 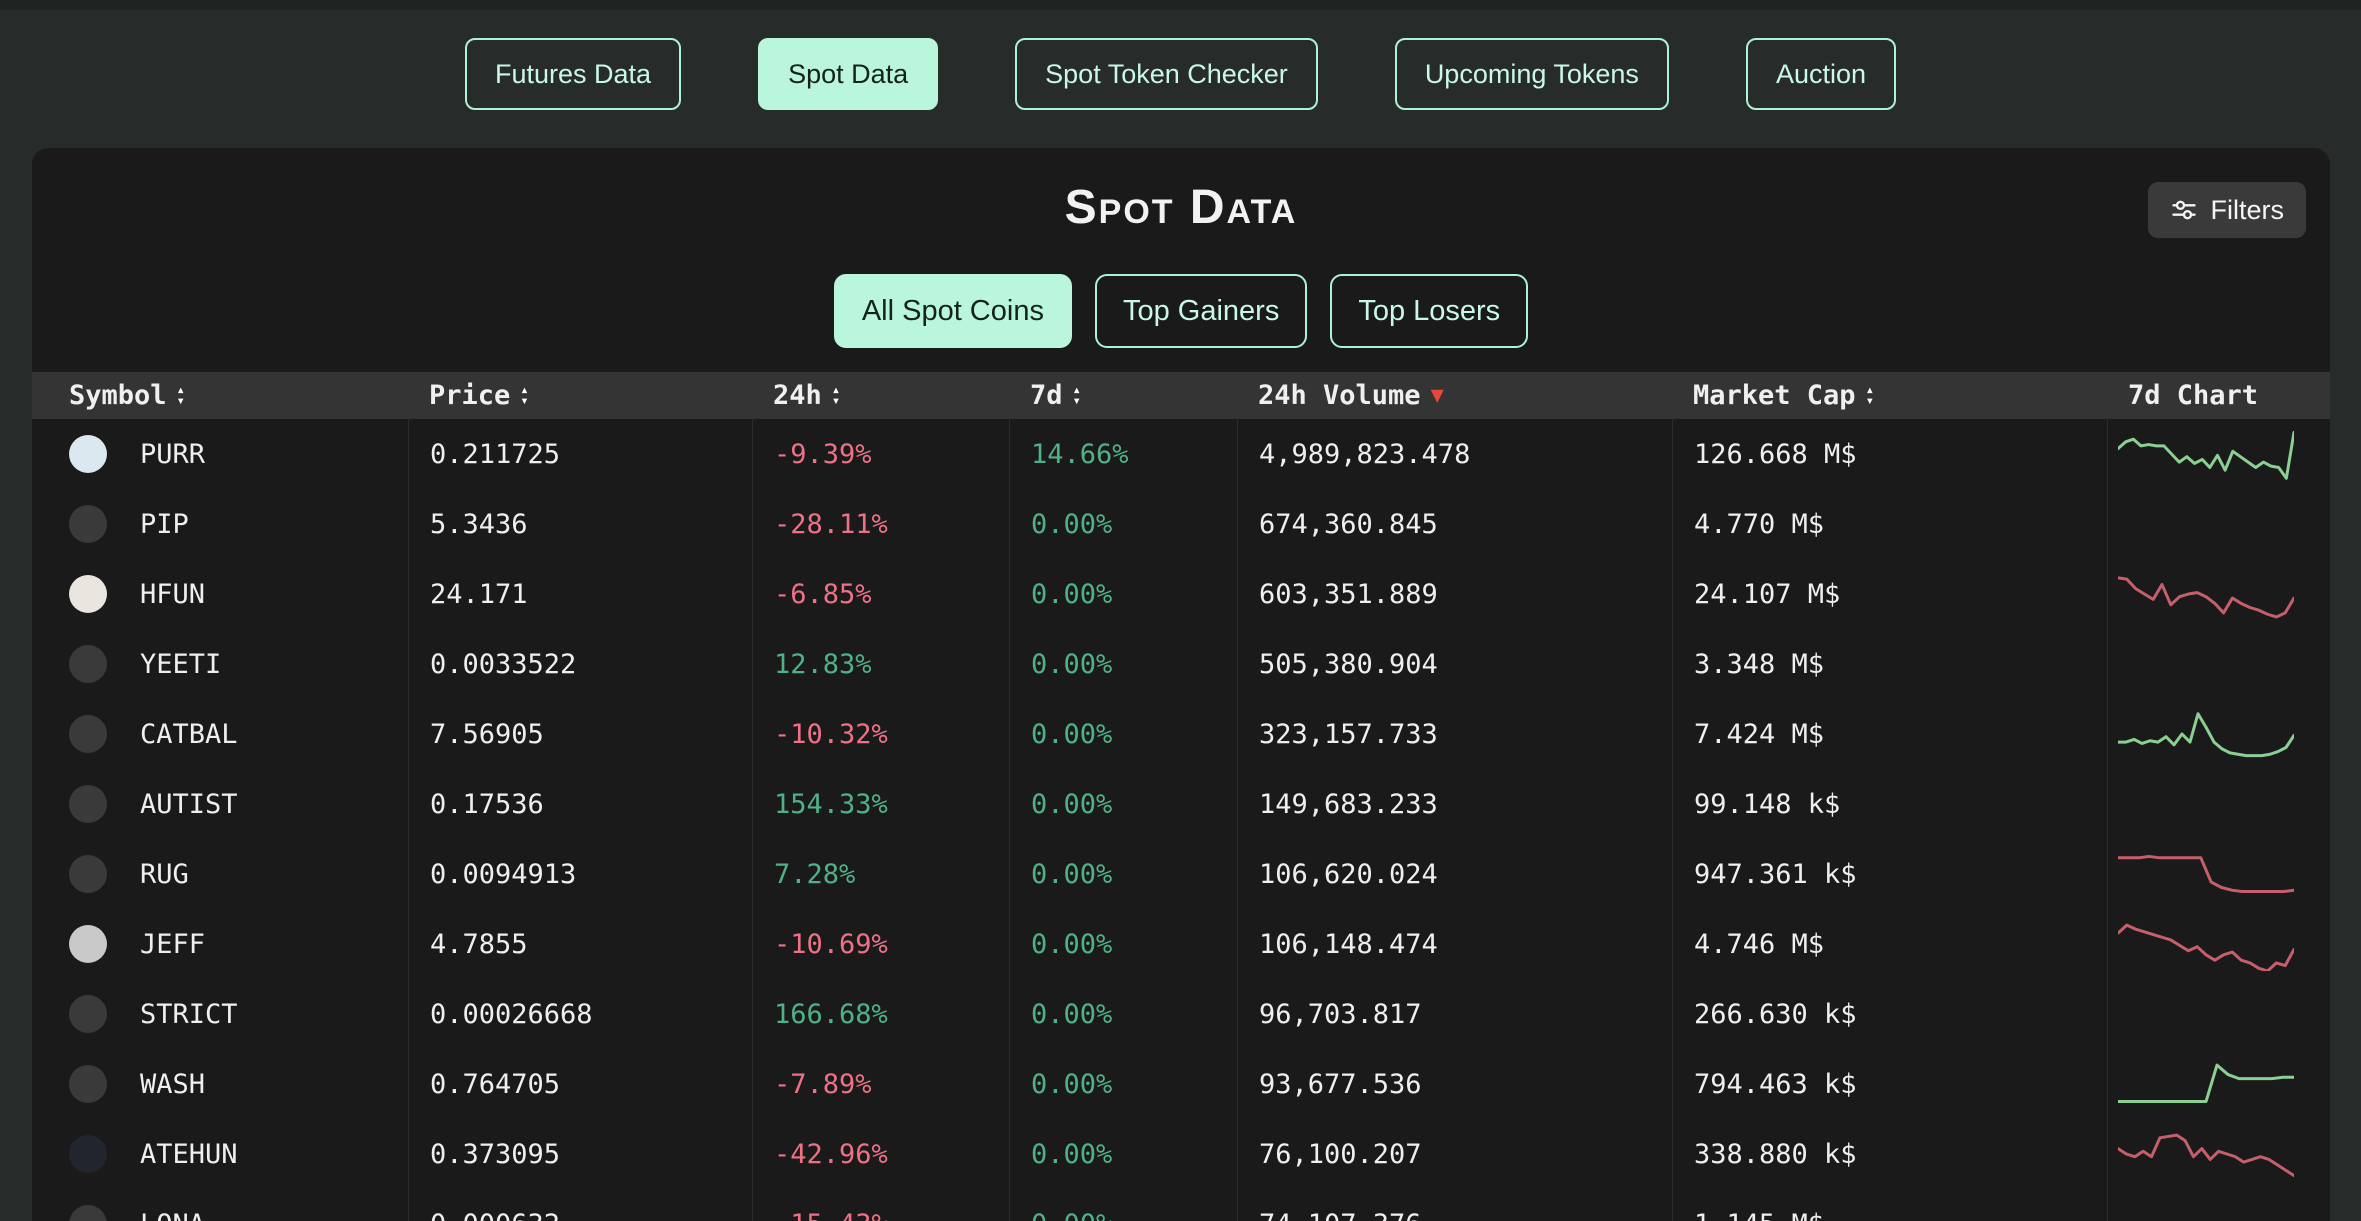 I want to click on price-cell: 0.00026668, so click(x=580, y=1014).